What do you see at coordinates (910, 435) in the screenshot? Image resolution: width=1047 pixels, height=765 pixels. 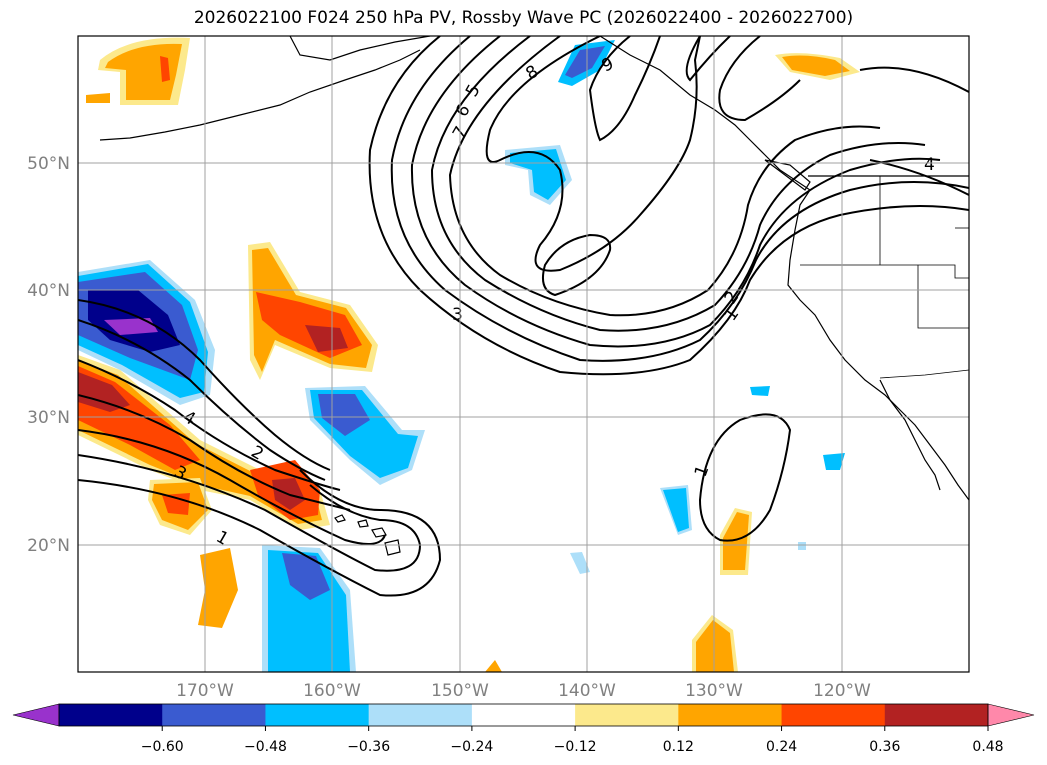 I see `coastline-baja` at bounding box center [910, 435].